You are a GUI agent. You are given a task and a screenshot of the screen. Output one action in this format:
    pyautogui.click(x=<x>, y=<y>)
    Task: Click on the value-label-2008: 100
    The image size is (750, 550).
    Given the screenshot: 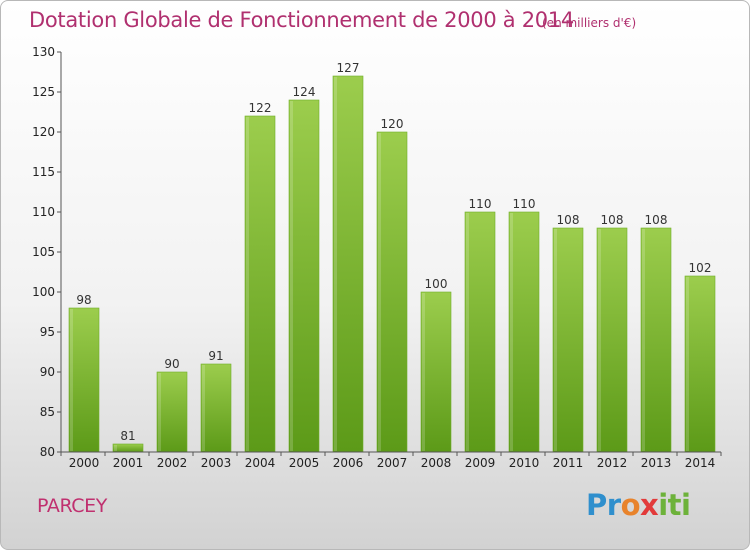 What is the action you would take?
    pyautogui.click(x=436, y=284)
    